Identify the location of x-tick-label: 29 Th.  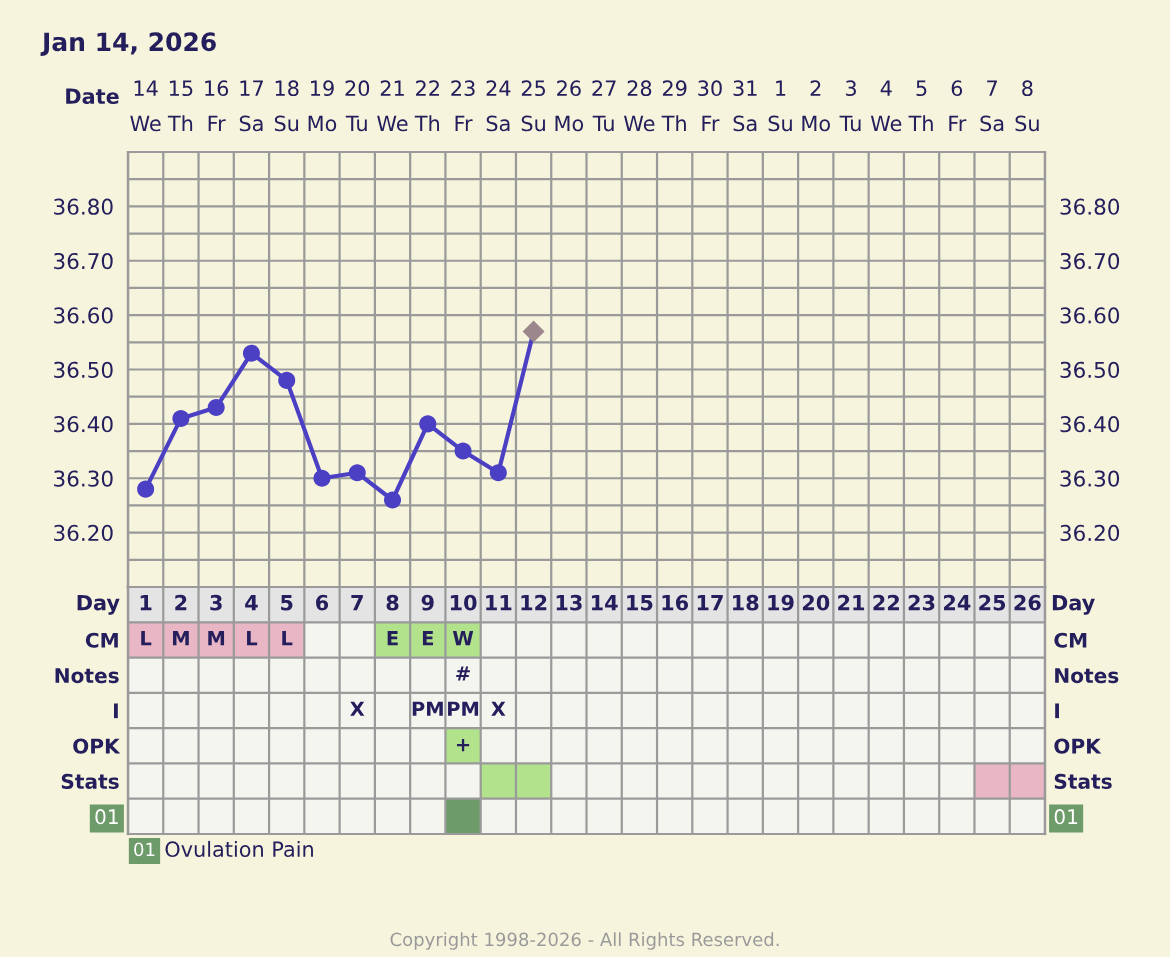
(674, 105).